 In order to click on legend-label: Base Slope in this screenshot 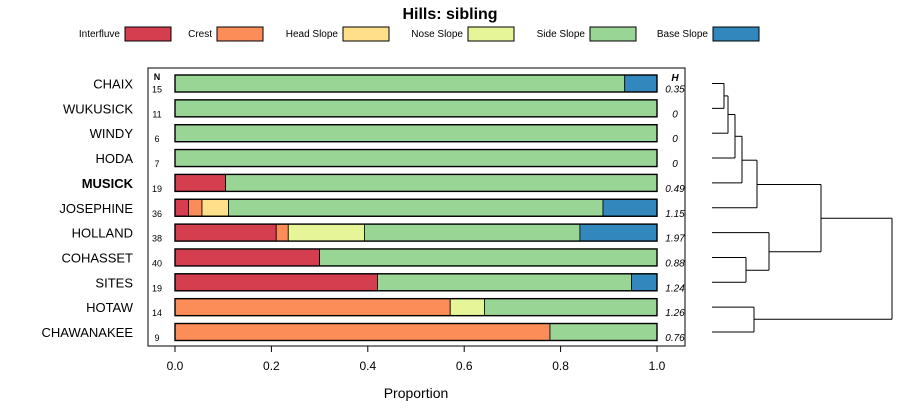, I will do `click(683, 34)`.